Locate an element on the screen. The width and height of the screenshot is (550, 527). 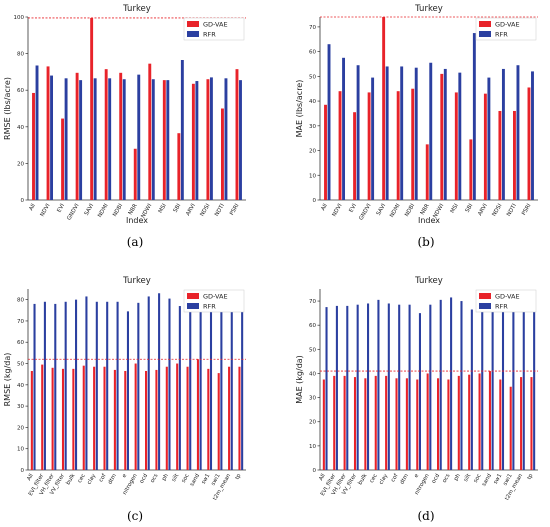
bar-gdvae-bulk is located at coordinates (73, 419).